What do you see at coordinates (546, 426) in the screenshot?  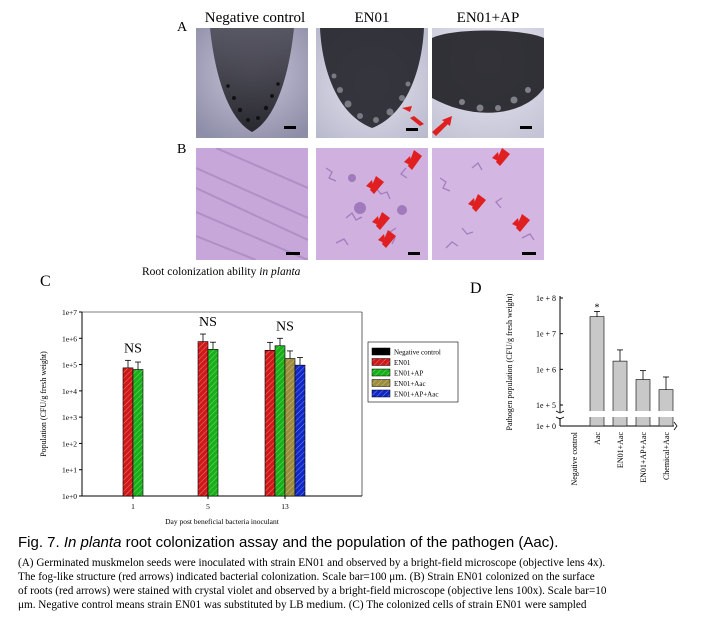 I see `y-tick-label: 1e + 0` at bounding box center [546, 426].